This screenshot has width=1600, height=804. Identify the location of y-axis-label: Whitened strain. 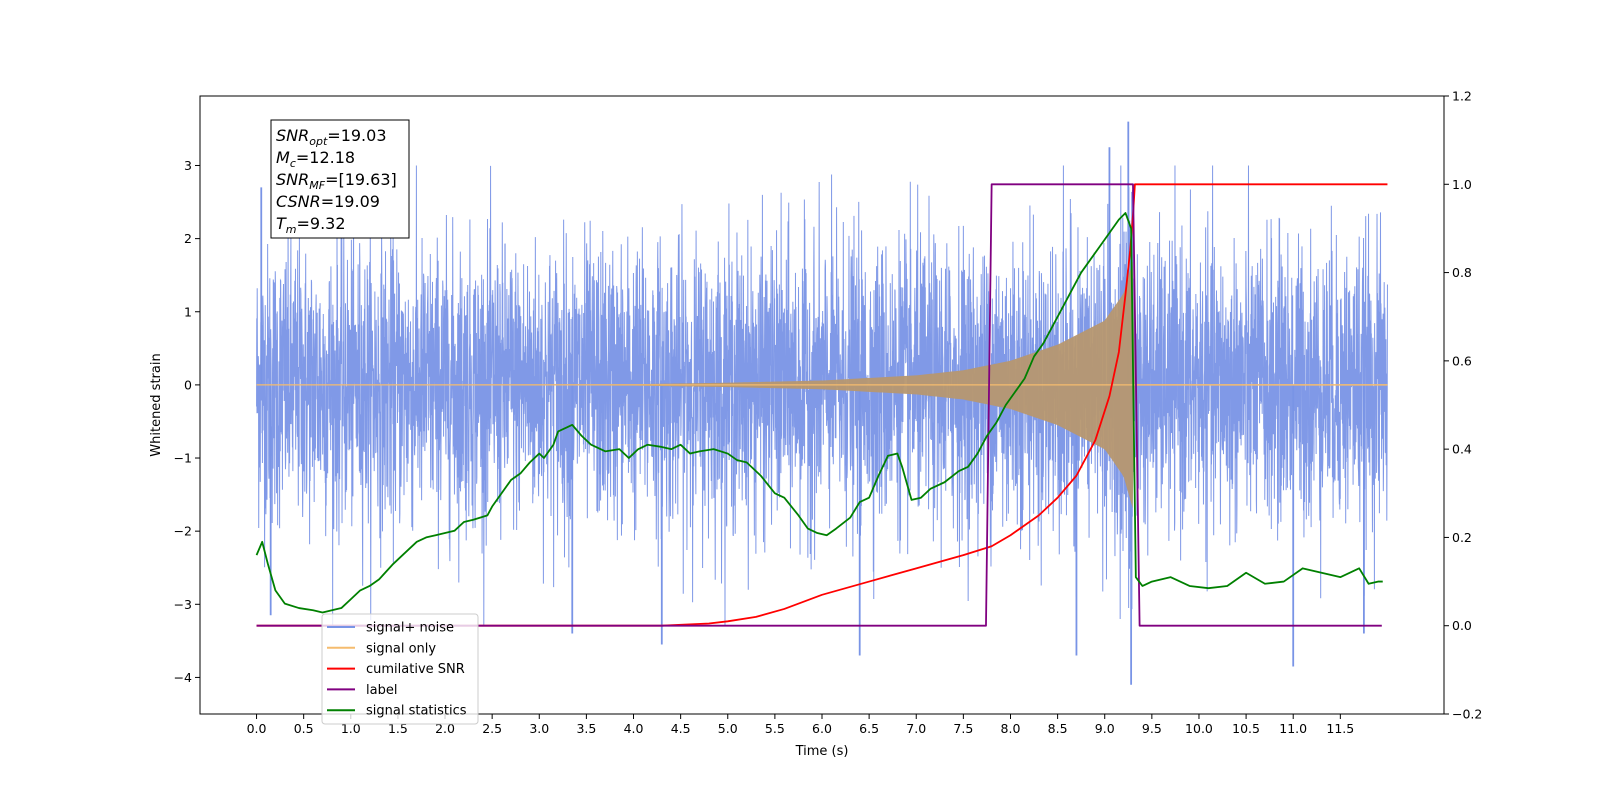
(156, 404).